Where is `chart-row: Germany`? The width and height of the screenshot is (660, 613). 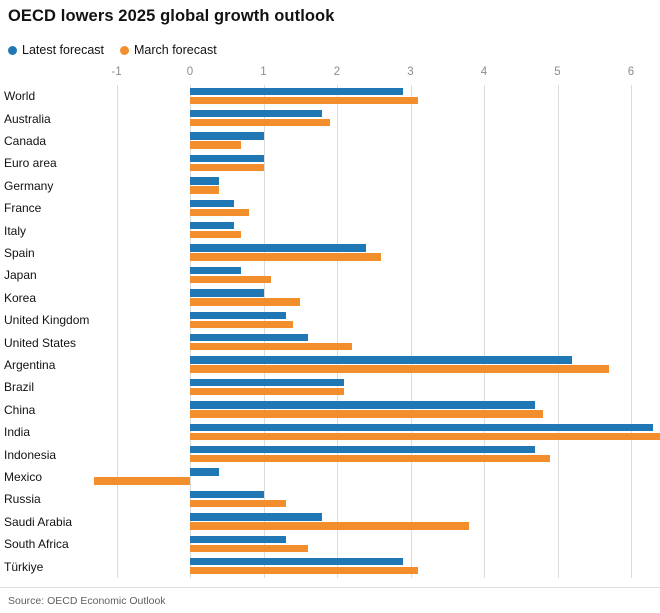 chart-row: Germany is located at coordinates (330, 186).